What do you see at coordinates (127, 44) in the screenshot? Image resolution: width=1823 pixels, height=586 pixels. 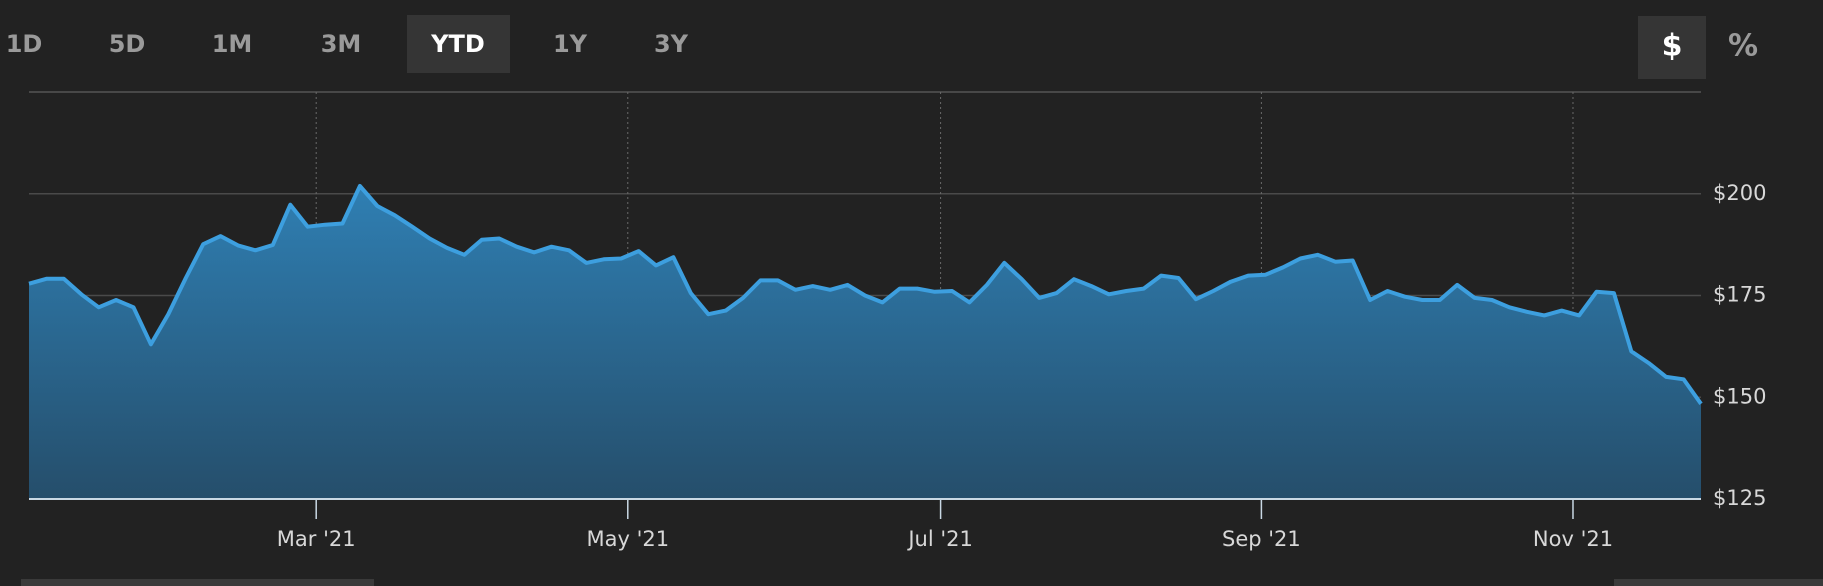 I see `range-button: 5D` at bounding box center [127, 44].